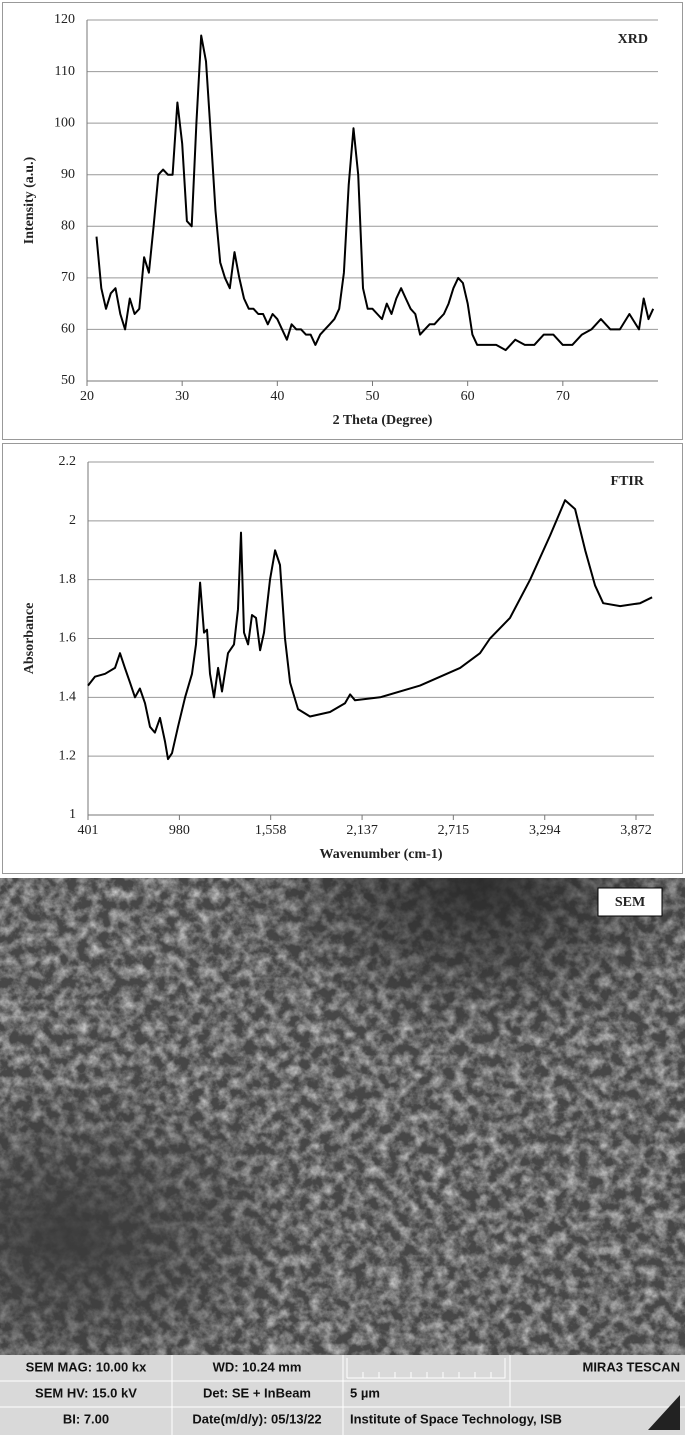 This screenshot has height=1435, width=685. What do you see at coordinates (342, 1395) in the screenshot?
I see `sem-info-bar` at bounding box center [342, 1395].